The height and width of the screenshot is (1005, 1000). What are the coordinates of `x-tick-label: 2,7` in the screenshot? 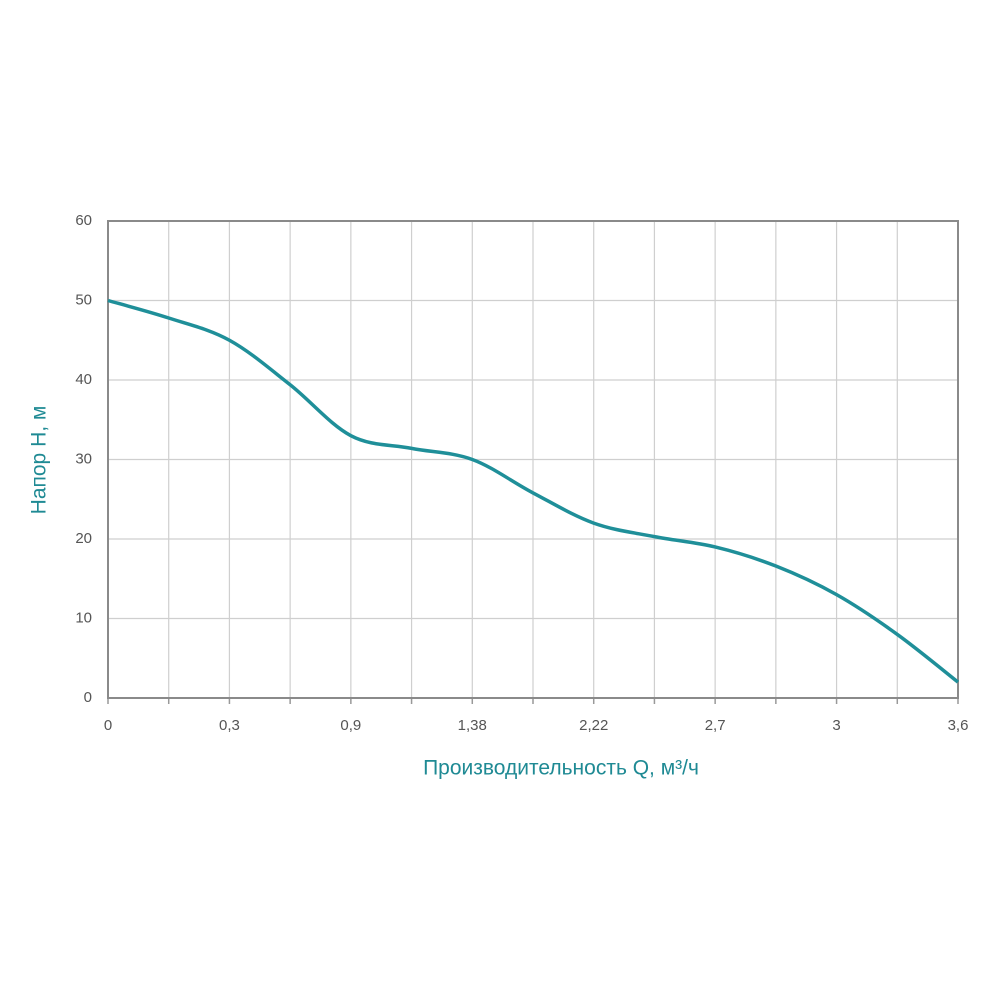 It's located at (715, 725).